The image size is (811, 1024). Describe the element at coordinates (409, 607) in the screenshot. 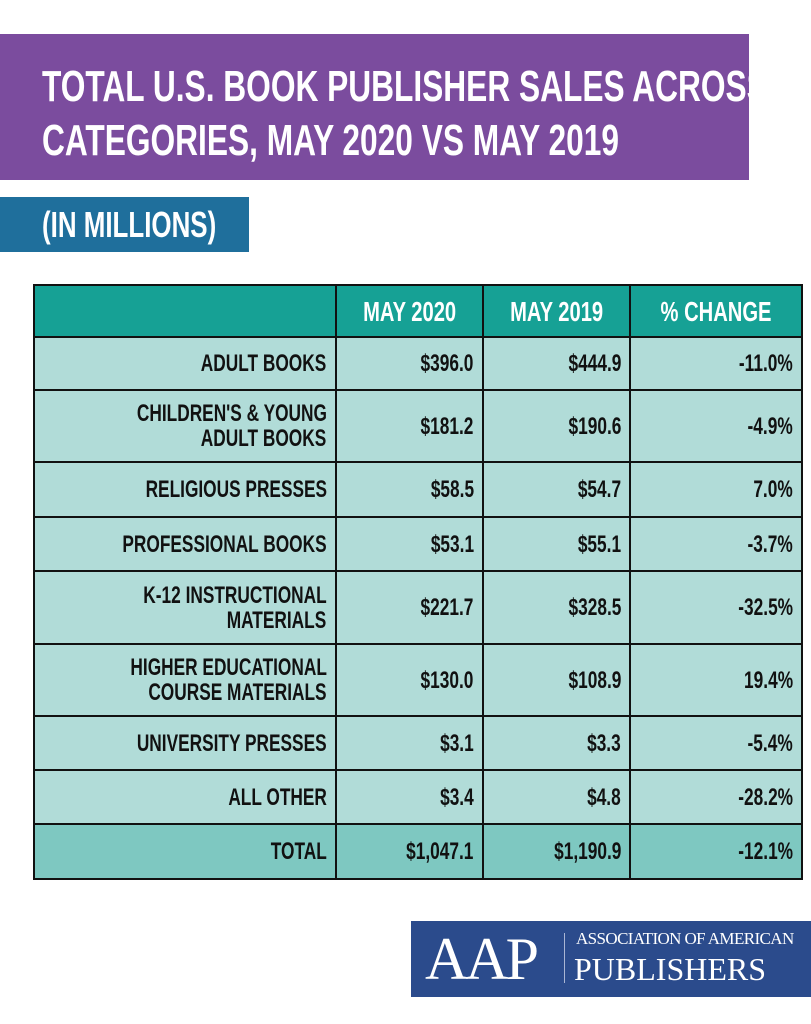

I see `value-may-2020: $221.7` at that location.